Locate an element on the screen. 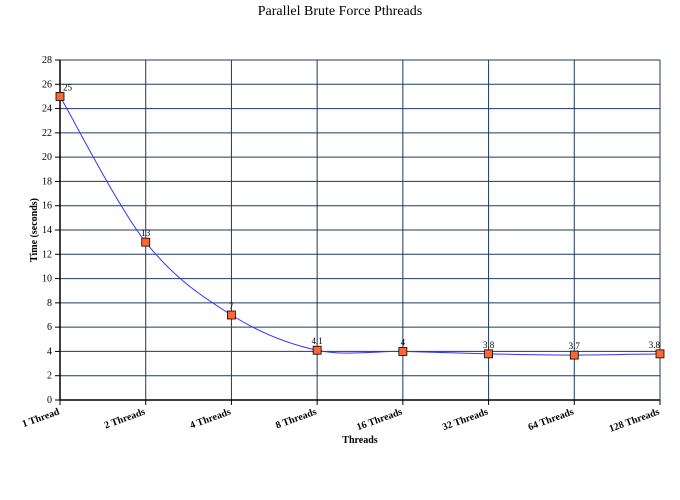 The height and width of the screenshot is (500, 680). data-label: 4 is located at coordinates (403, 342).